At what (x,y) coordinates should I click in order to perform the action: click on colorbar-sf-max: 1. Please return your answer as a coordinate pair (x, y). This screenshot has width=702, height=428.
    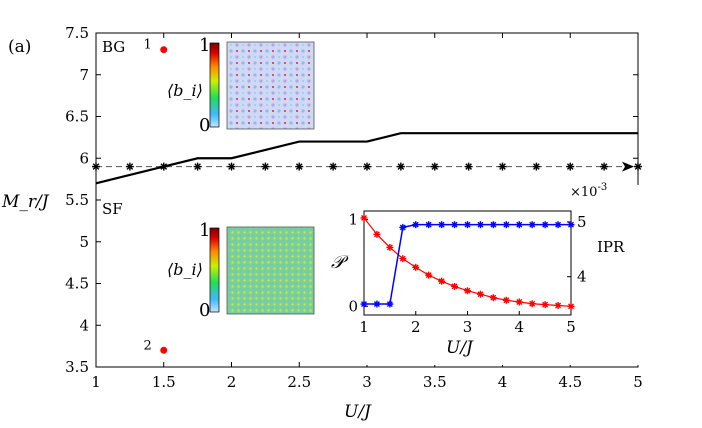
    Looking at the image, I should click on (204, 230).